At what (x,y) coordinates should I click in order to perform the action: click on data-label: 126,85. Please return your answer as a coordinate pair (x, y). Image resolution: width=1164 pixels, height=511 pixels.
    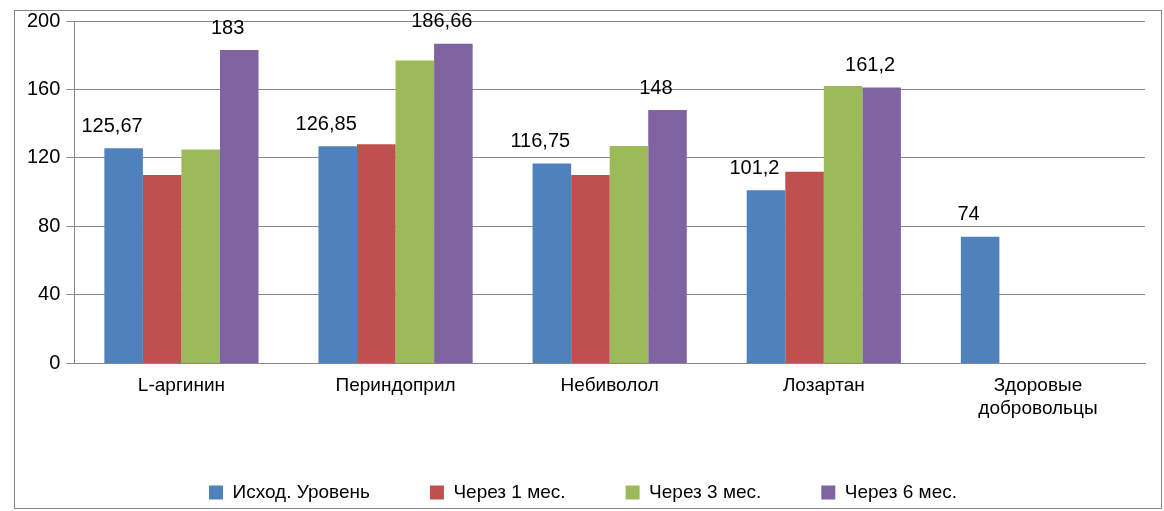
    Looking at the image, I should click on (326, 122).